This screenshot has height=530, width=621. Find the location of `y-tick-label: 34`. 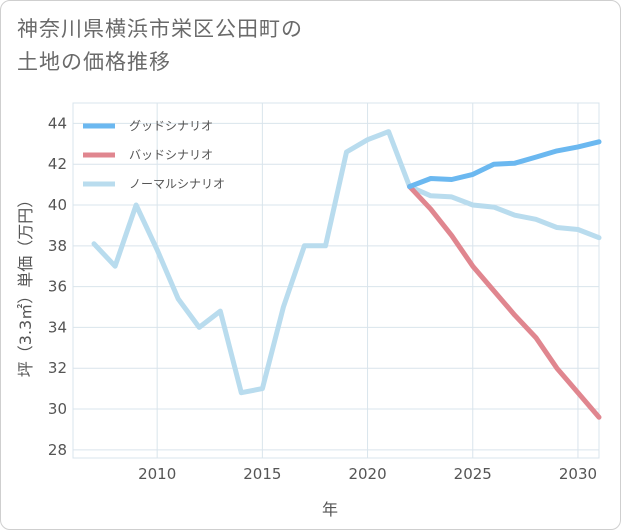

y-tick-label: 34 is located at coordinates (57, 327).